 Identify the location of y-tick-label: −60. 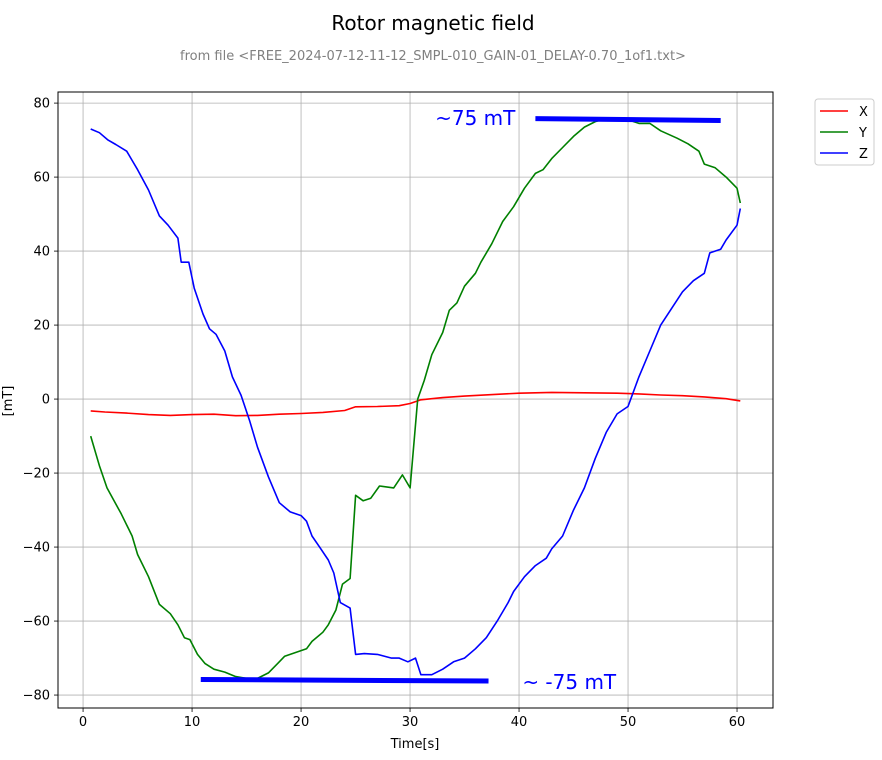
(36, 622).